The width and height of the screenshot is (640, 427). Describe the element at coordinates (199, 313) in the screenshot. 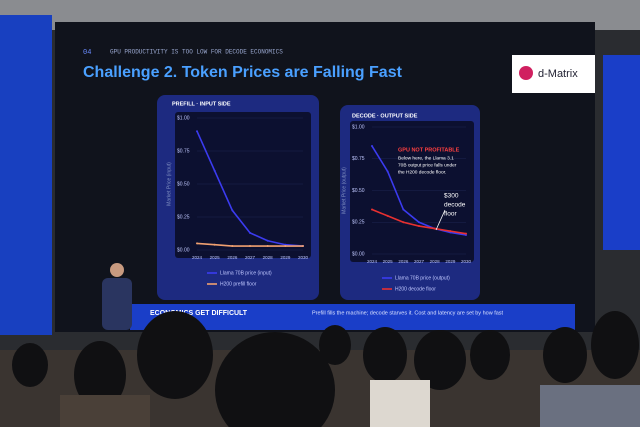

I see `banner-heading: ECONOMICS GET DIFFICULT` at that location.